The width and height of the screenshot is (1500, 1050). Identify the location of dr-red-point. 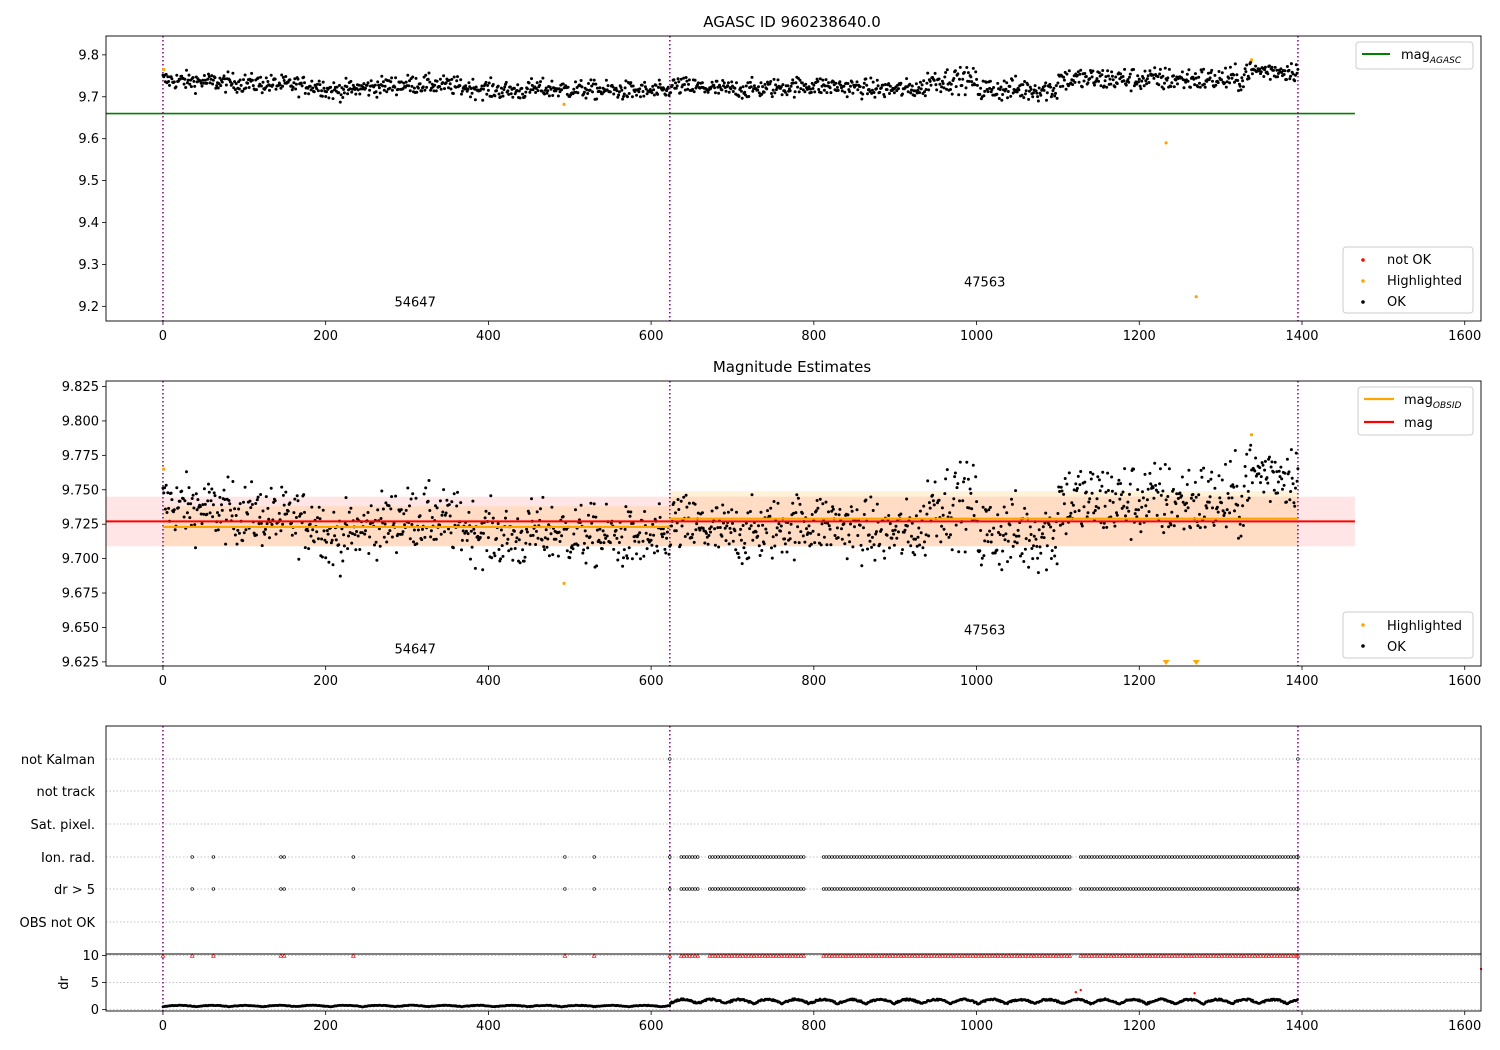
(1194, 993).